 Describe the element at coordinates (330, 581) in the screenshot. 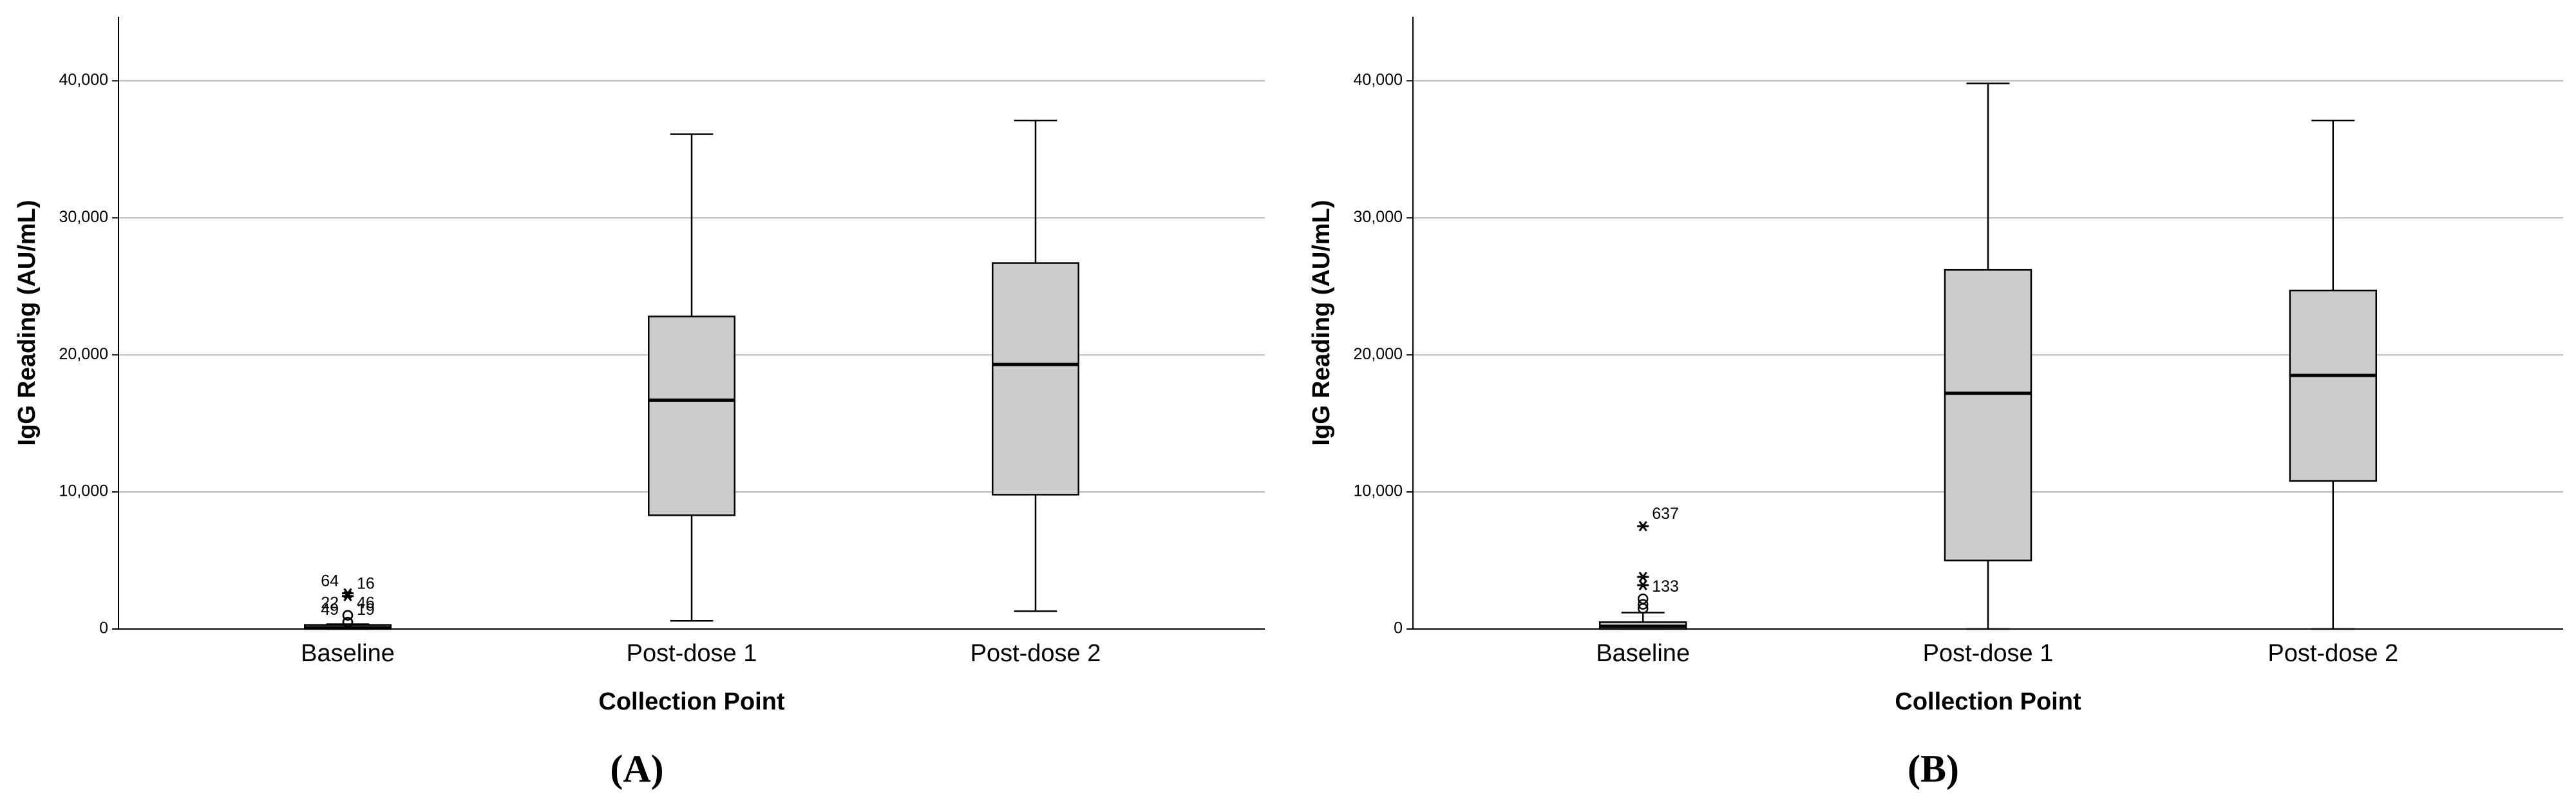

I see `outlier-label: 64` at that location.